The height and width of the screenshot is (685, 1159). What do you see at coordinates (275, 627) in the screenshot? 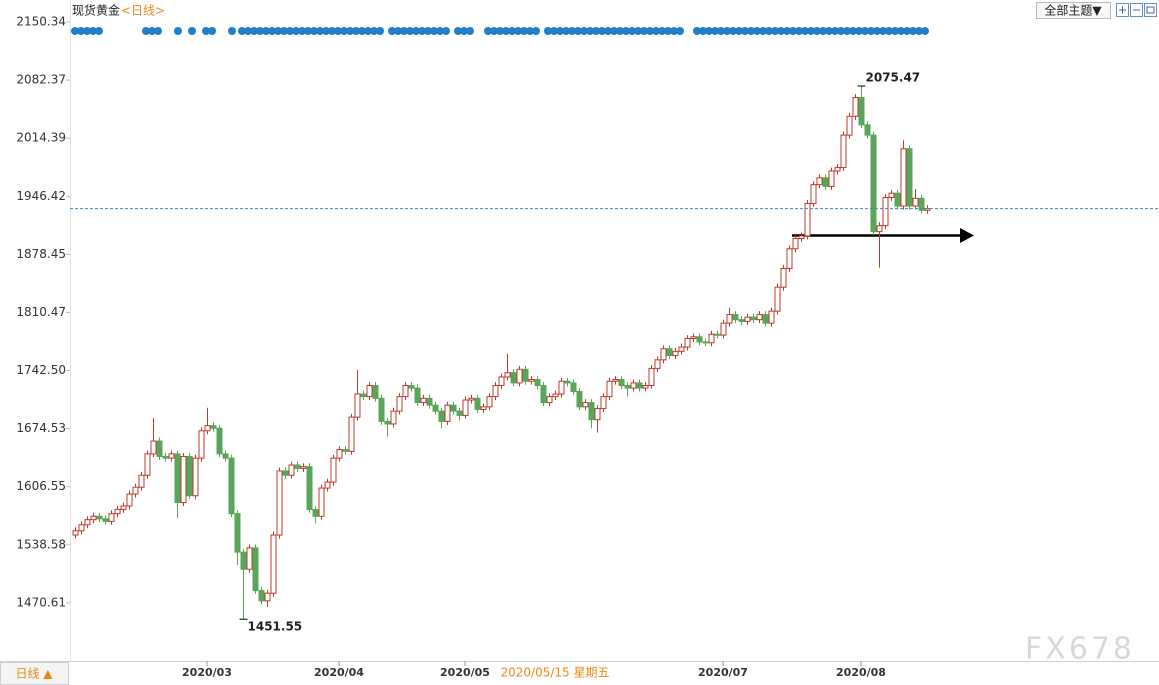
I see `min-label: 1451.55` at bounding box center [275, 627].